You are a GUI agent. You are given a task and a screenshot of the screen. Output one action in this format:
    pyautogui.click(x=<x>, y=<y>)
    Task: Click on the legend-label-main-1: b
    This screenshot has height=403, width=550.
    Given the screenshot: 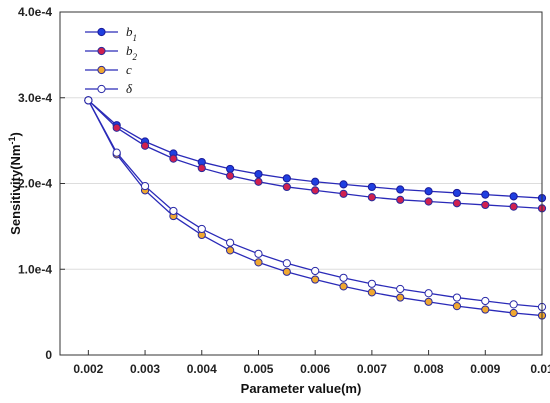 What is the action you would take?
    pyautogui.click(x=129, y=31)
    